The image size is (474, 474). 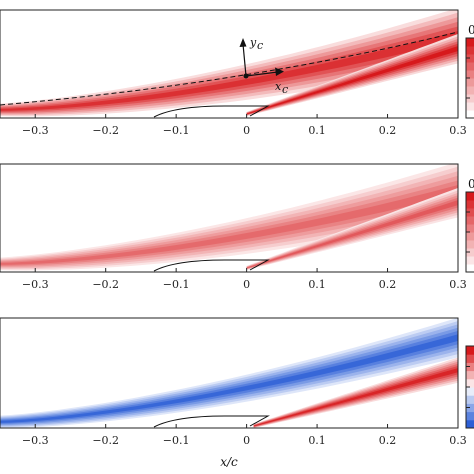 I want to click on x-tick-label-middle: −0.3, so click(x=35, y=284).